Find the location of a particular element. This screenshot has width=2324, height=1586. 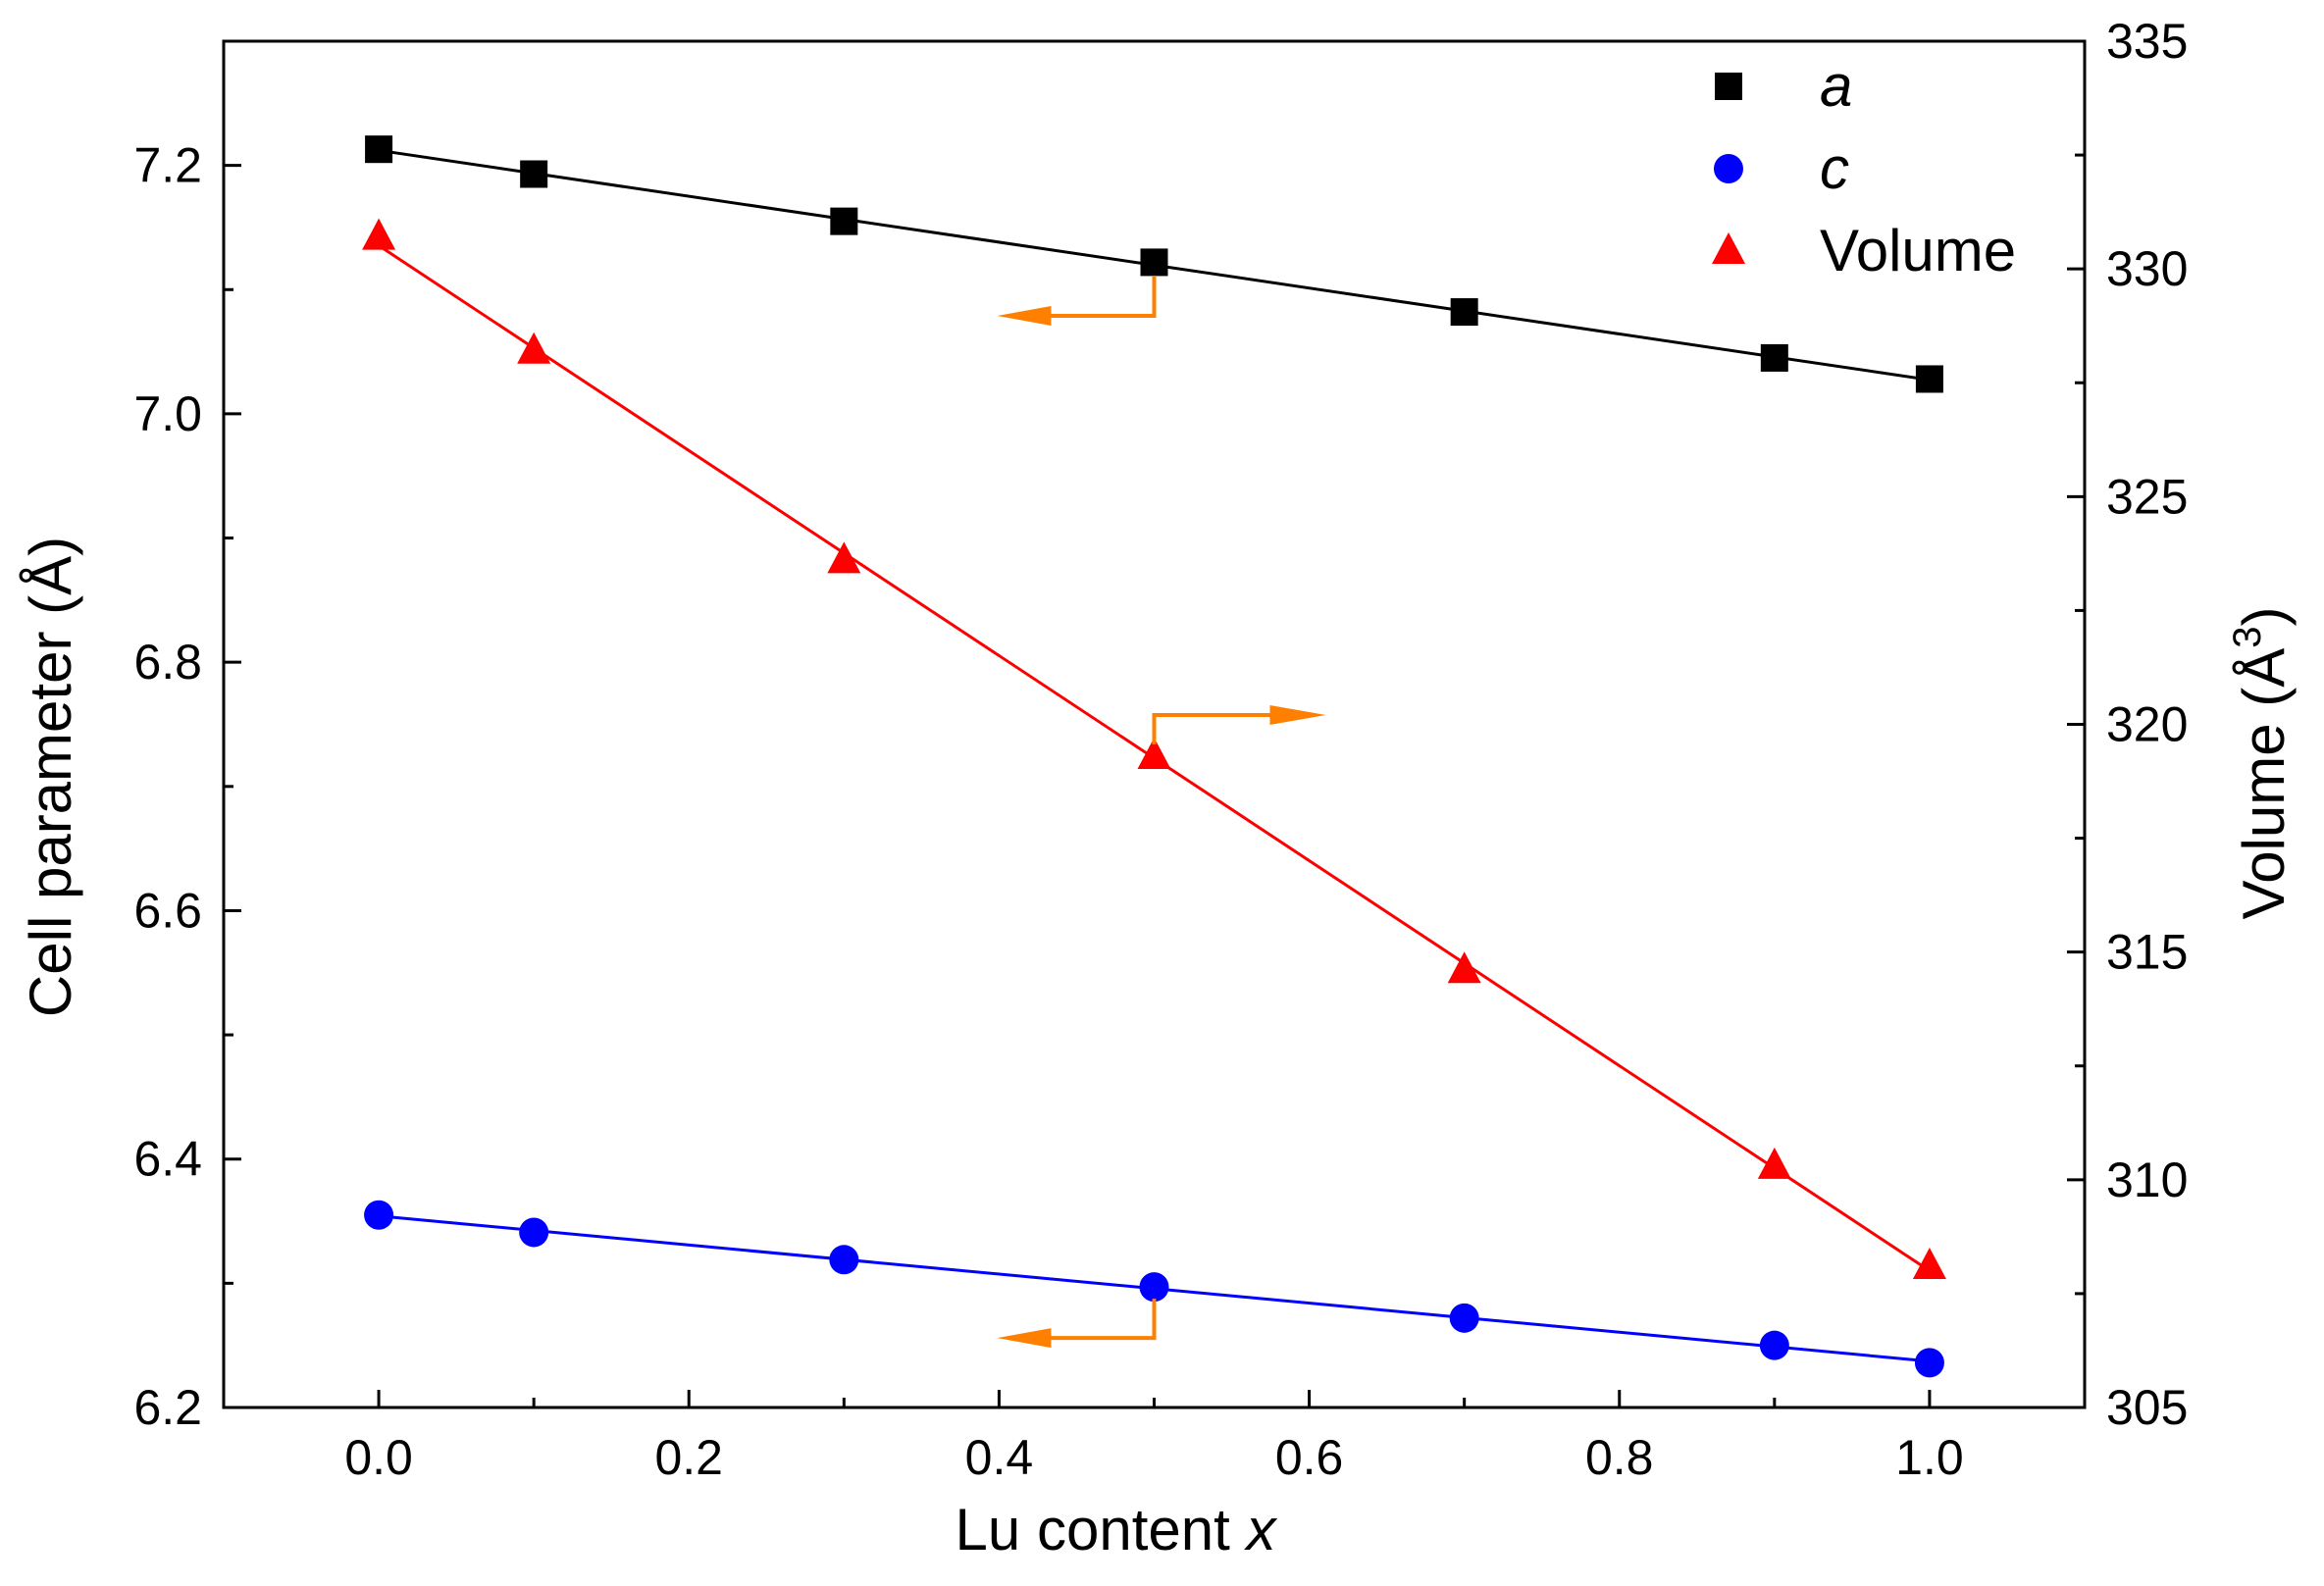

axis-indicator-arrow-right is located at coordinates (1239, 725).